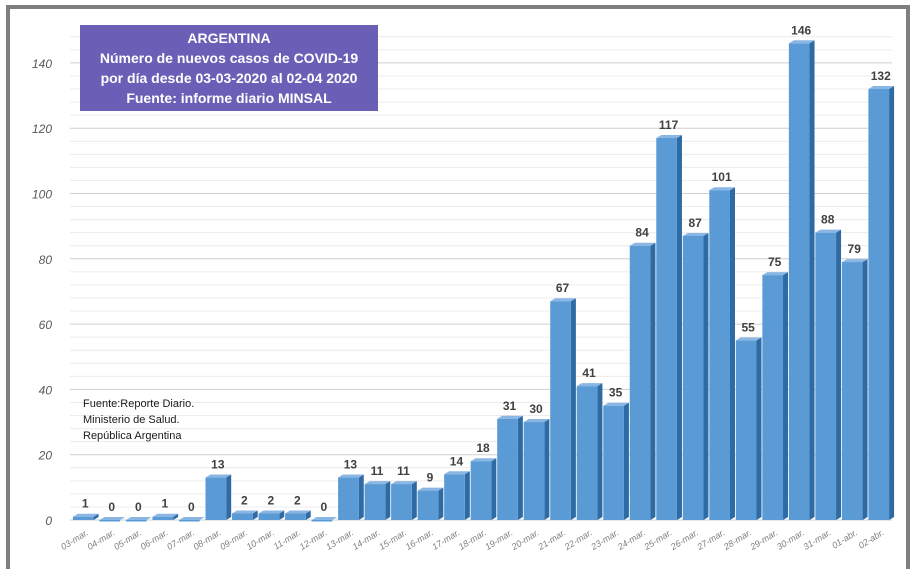  I want to click on bar-30-mar., so click(801, 280).